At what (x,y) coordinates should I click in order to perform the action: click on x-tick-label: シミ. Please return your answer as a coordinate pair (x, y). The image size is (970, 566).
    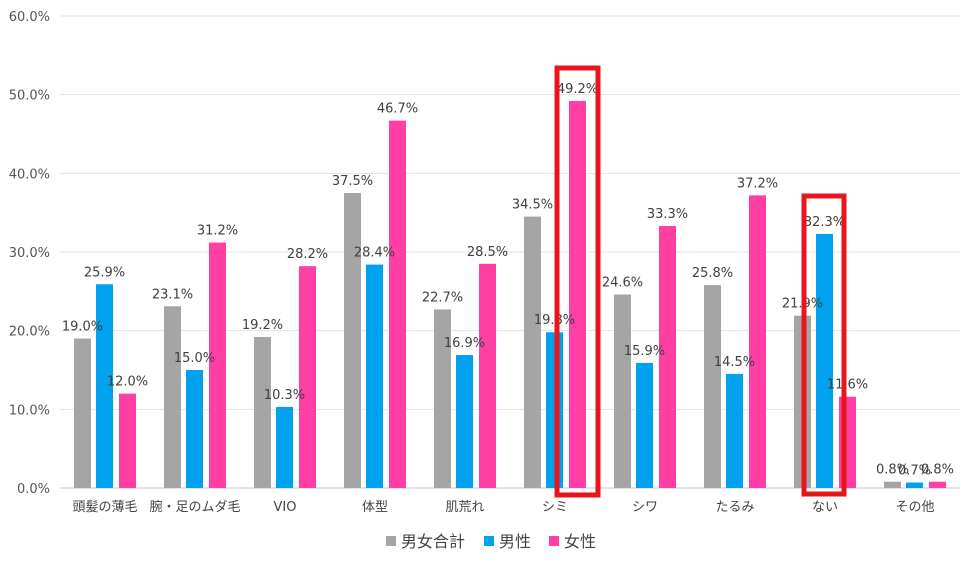
    Looking at the image, I should click on (555, 507).